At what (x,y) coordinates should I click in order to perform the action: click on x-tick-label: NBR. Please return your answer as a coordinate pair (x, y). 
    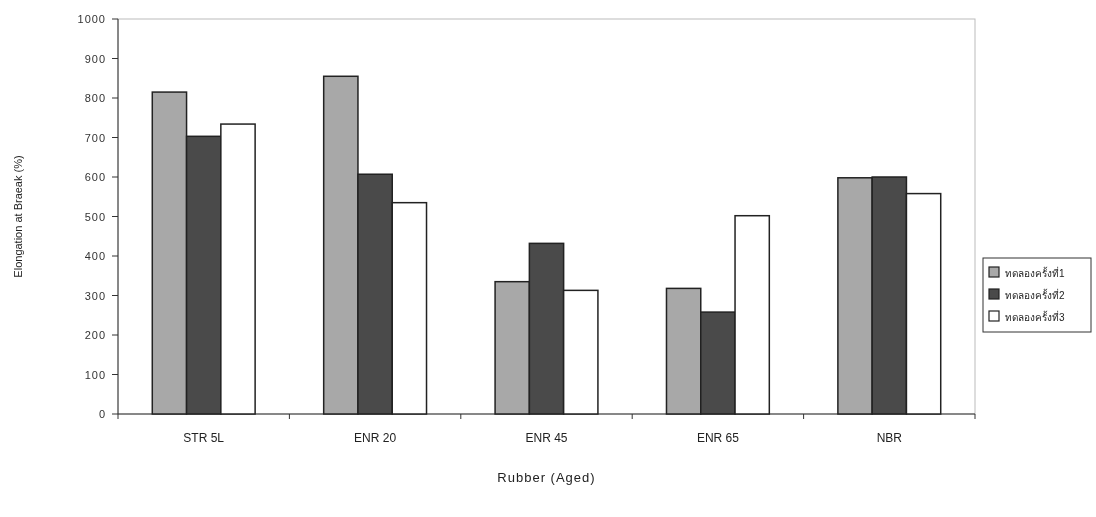
    Looking at the image, I should click on (889, 438).